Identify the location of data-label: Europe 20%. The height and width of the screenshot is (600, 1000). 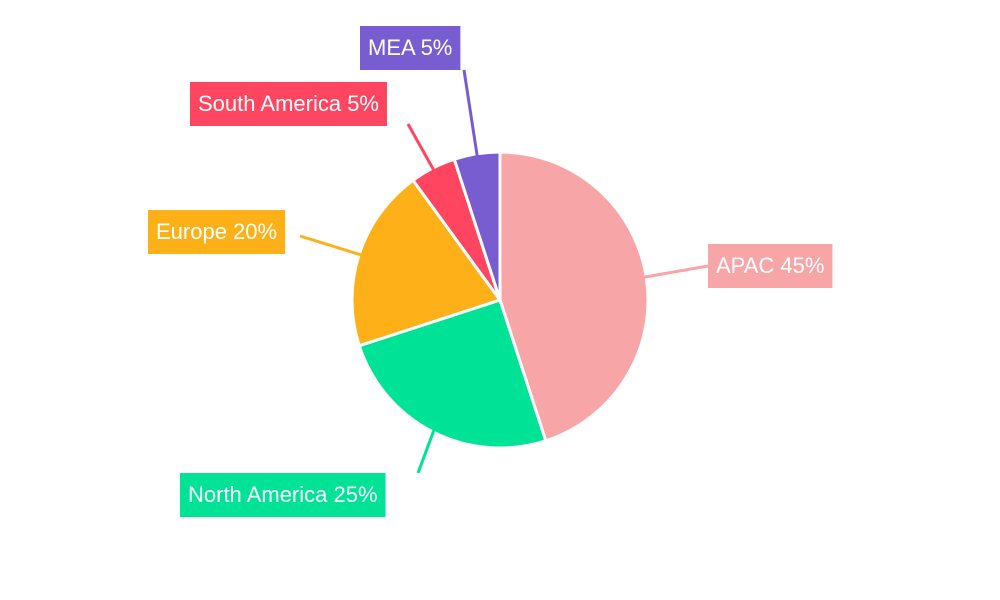
(216, 231).